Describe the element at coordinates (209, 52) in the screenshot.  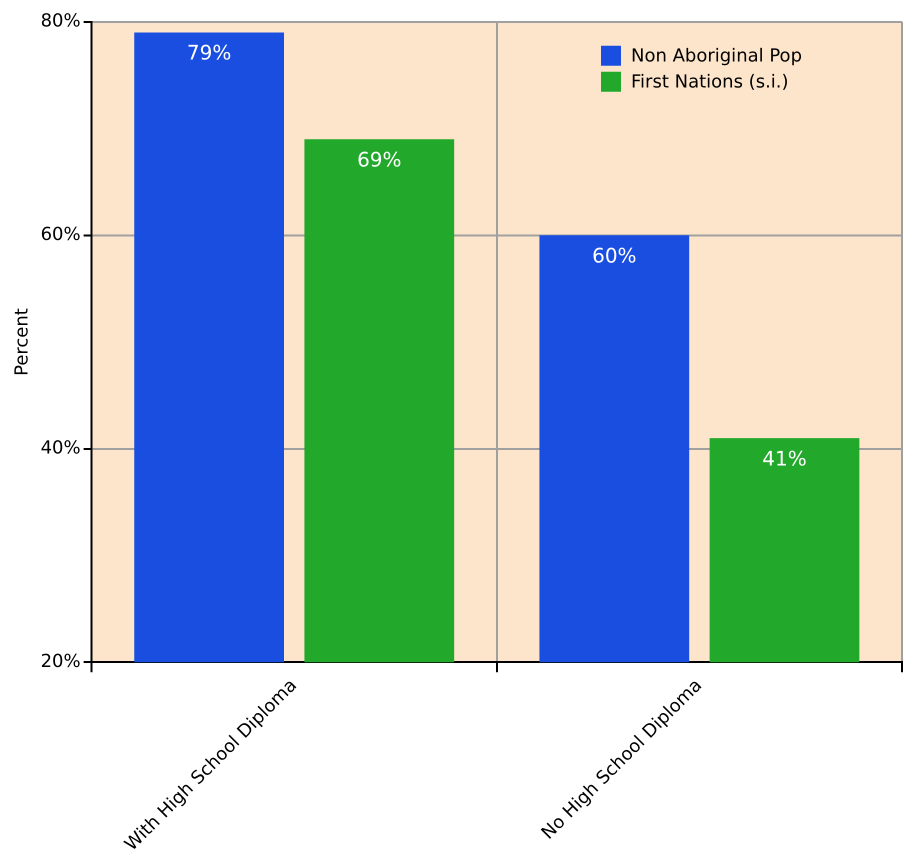
I see `data-label: 79%` at that location.